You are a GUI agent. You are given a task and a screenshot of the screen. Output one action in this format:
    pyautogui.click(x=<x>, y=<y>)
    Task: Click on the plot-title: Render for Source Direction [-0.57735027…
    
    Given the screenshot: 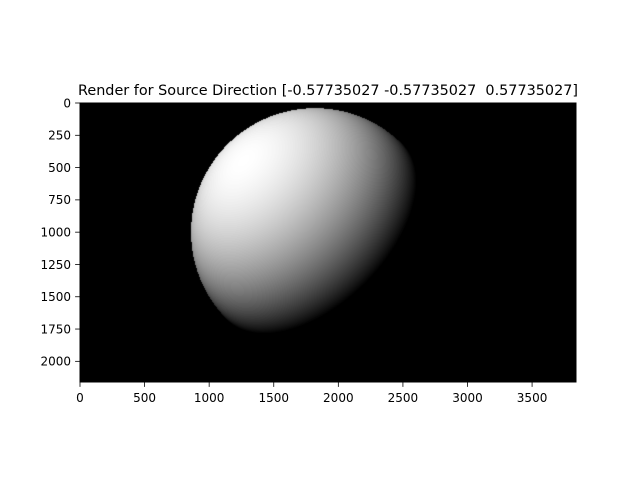 What is the action you would take?
    pyautogui.click(x=328, y=91)
    